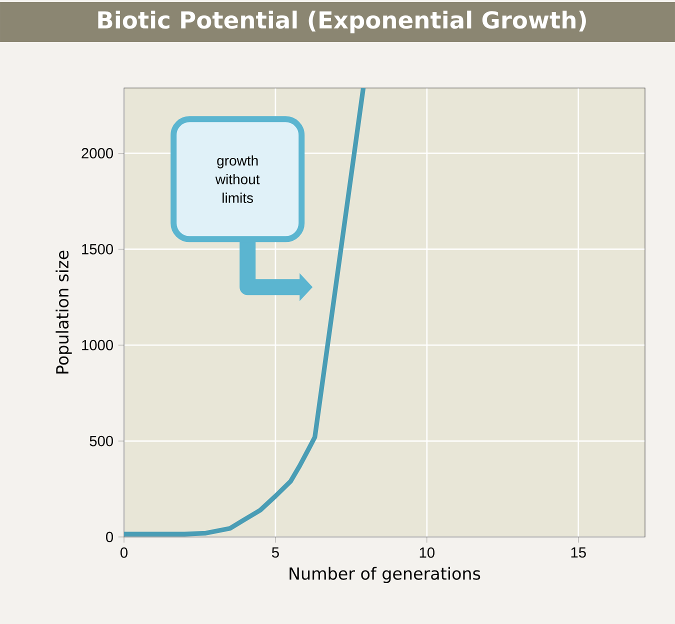 The width and height of the screenshot is (675, 624). Describe the element at coordinates (124, 552) in the screenshot. I see `x-tick-label: 0` at that location.